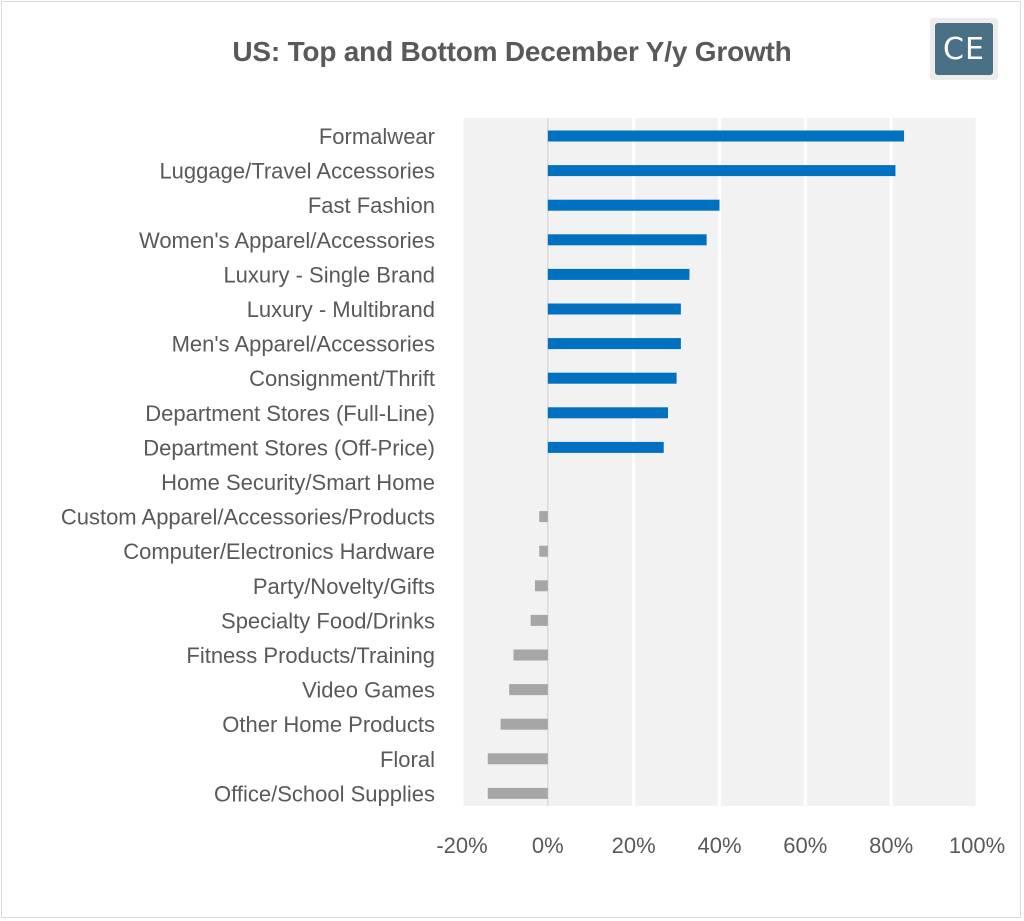 The height and width of the screenshot is (921, 1024). I want to click on x-tick-label-4: 60%, so click(805, 845).